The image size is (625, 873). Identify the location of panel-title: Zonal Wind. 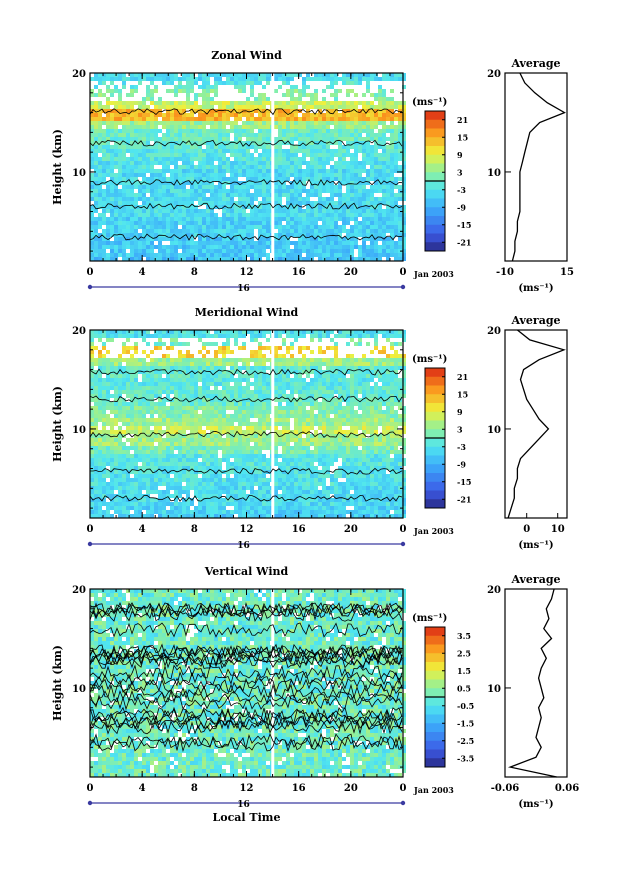
(246, 55).